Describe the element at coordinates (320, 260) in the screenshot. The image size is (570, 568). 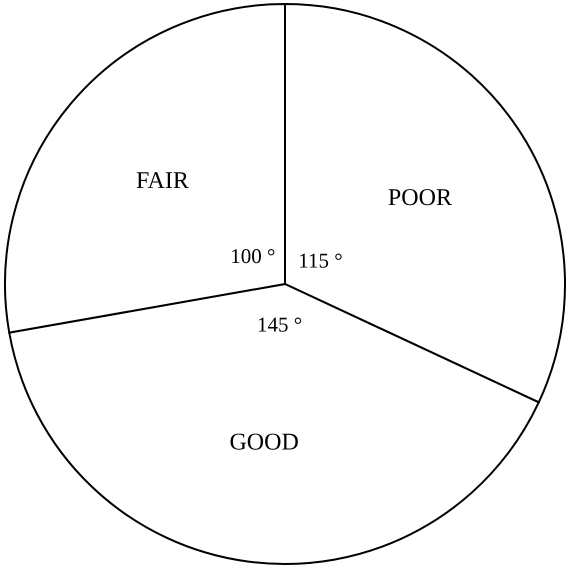
I see `data-label: 115 °` at that location.